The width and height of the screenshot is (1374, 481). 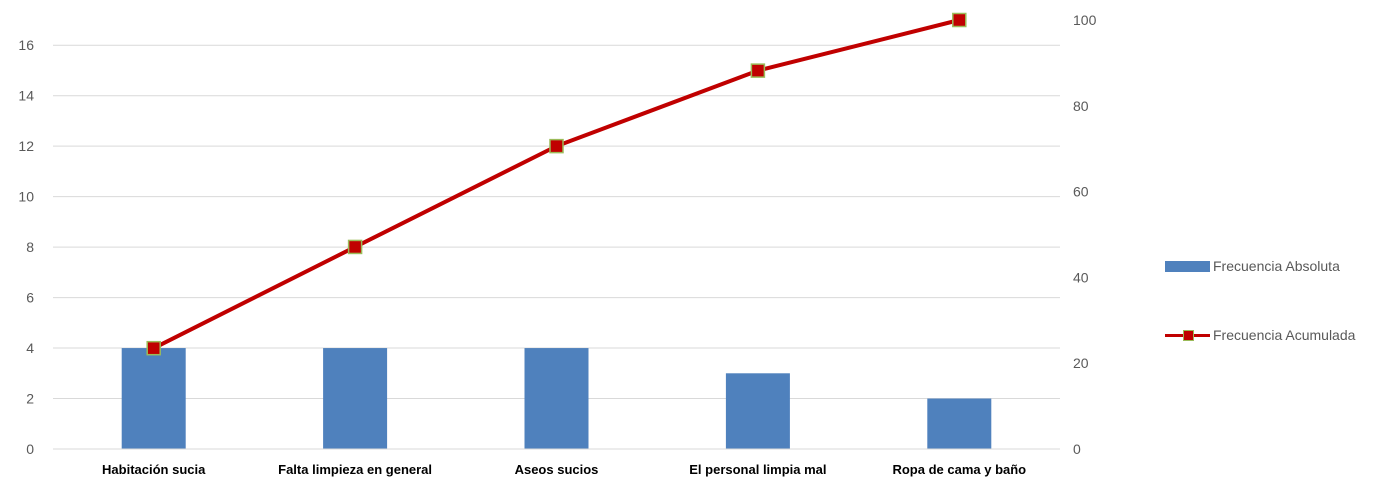 I want to click on y-tick-label-left: 2, so click(x=30, y=399).